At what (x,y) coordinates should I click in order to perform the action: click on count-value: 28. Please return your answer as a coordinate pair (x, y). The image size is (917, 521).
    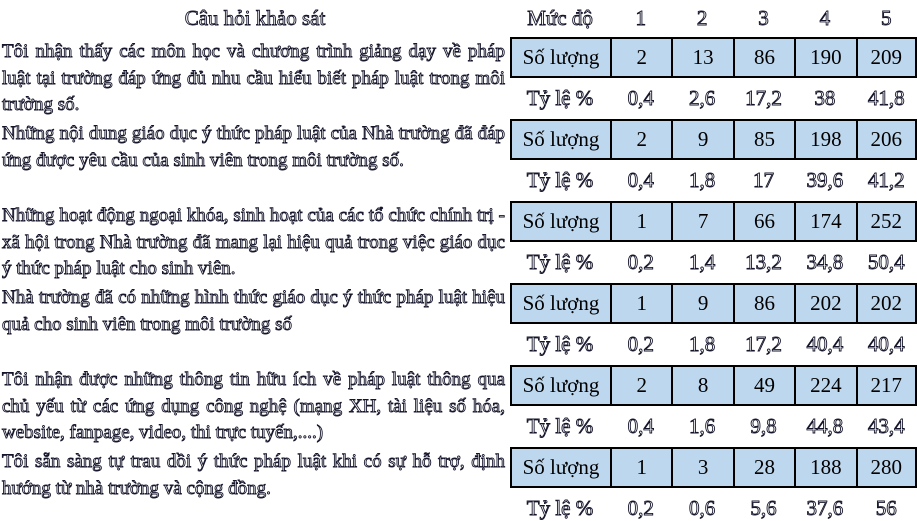
    Looking at the image, I should click on (763, 467).